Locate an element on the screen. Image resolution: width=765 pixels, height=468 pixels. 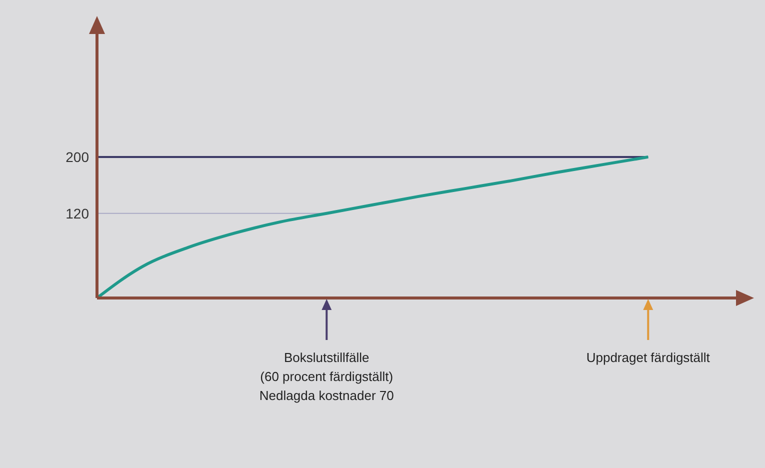
y-tick-label: 200 is located at coordinates (78, 156).